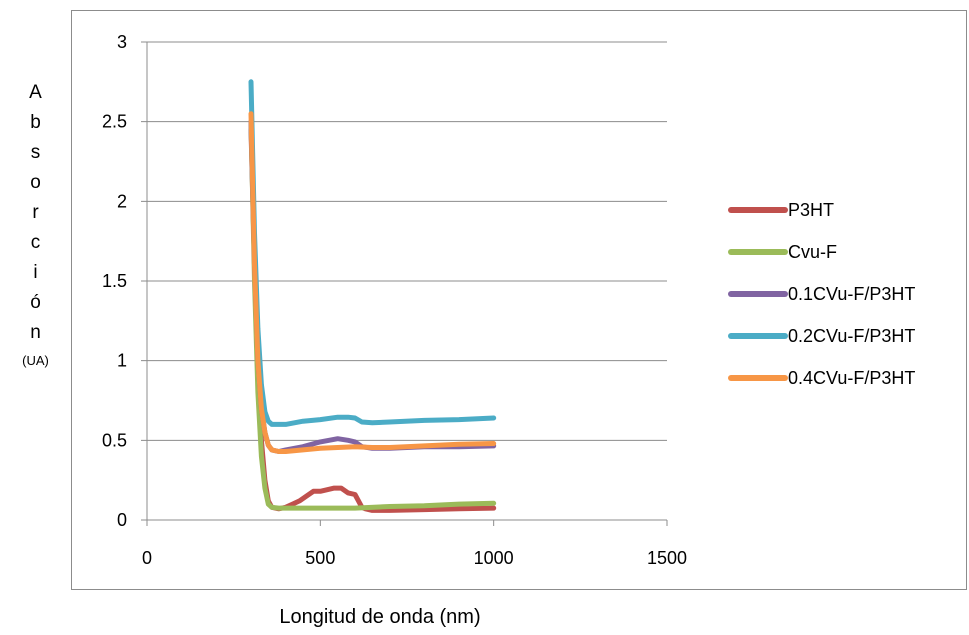 The width and height of the screenshot is (969, 635). Describe the element at coordinates (811, 209) in the screenshot. I see `legend-label: P3HT` at that location.